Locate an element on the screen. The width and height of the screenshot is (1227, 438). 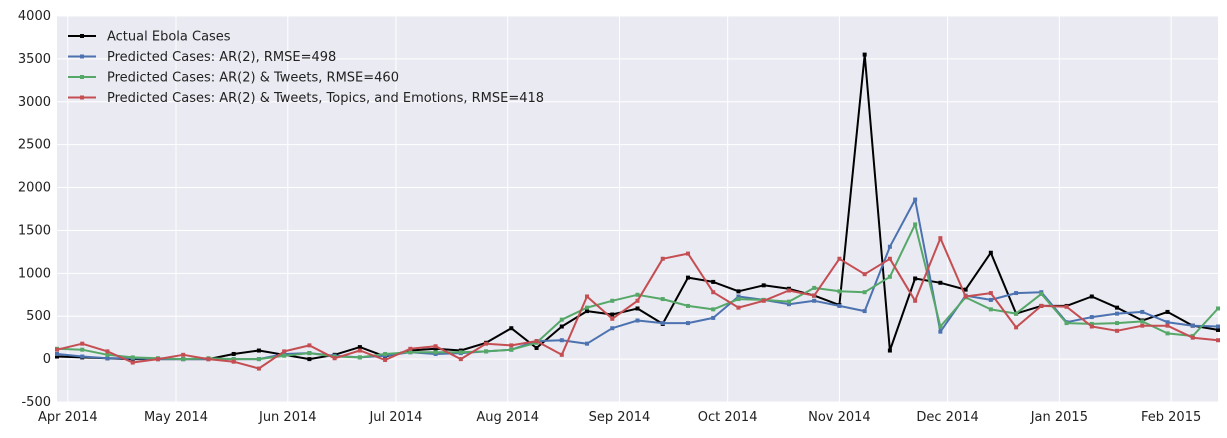
y-tick-label: 0 is located at coordinates (47, 359).